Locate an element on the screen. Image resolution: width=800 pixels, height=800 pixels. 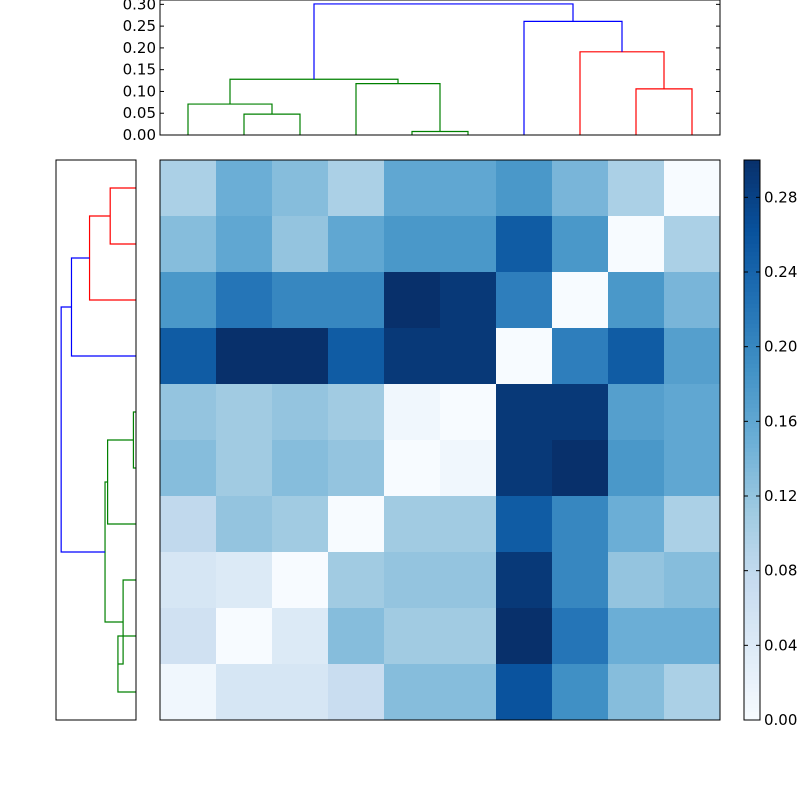
colorbar-tick-label: 0.16 is located at coordinates (780, 421).